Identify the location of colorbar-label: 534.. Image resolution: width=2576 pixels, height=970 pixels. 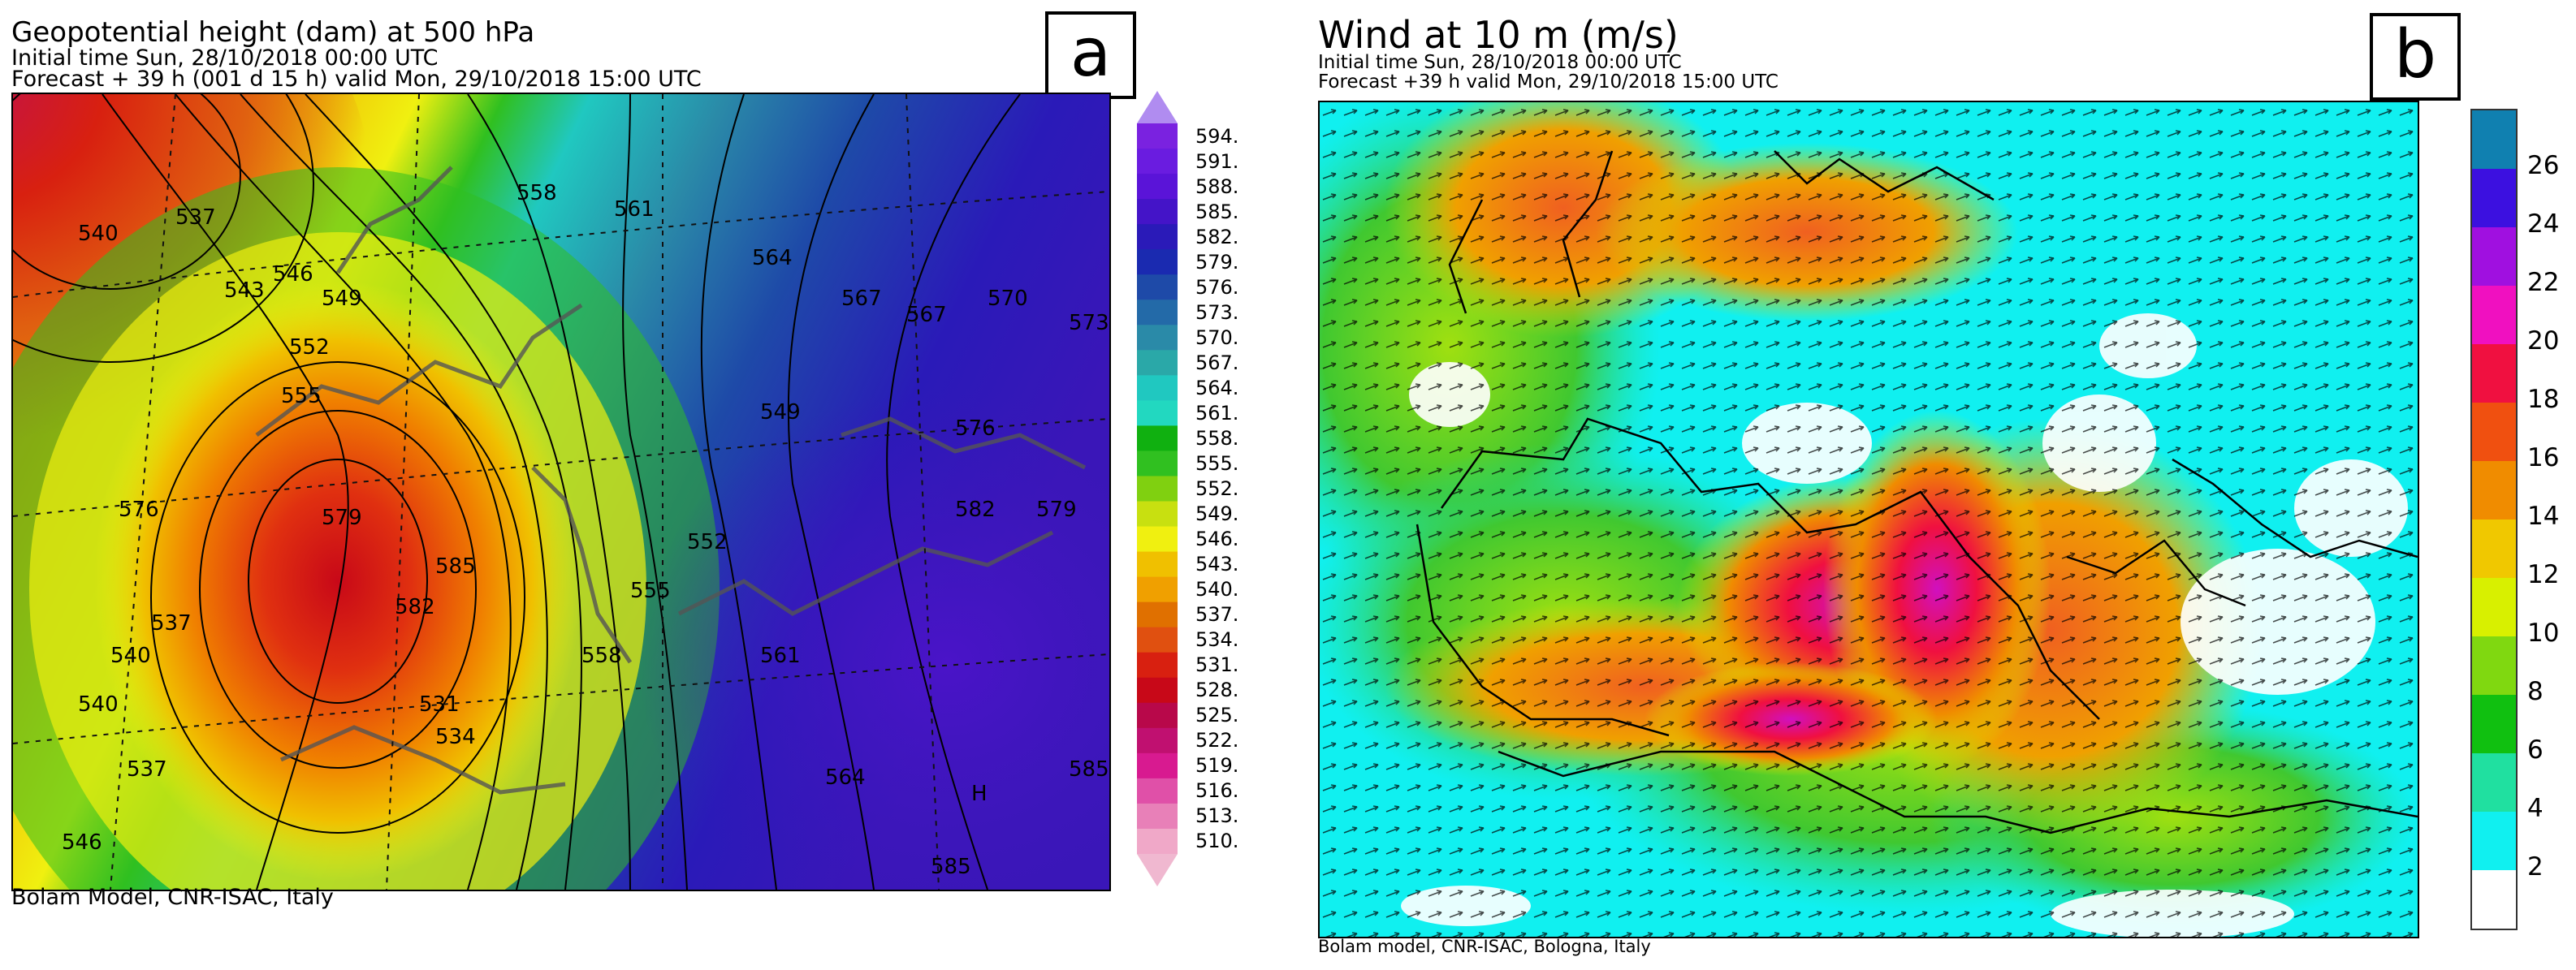
(1217, 640).